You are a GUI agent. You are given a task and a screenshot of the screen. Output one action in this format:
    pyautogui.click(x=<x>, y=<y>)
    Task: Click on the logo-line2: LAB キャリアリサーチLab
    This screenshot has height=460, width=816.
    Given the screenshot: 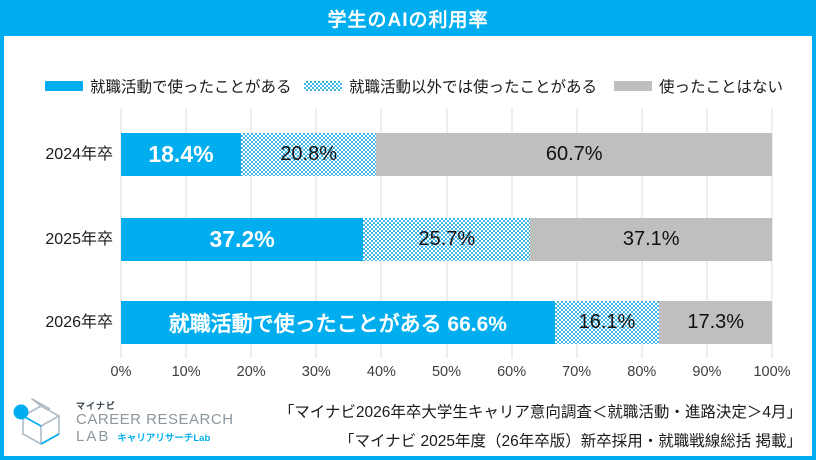 What is the action you would take?
    pyautogui.click(x=155, y=436)
    